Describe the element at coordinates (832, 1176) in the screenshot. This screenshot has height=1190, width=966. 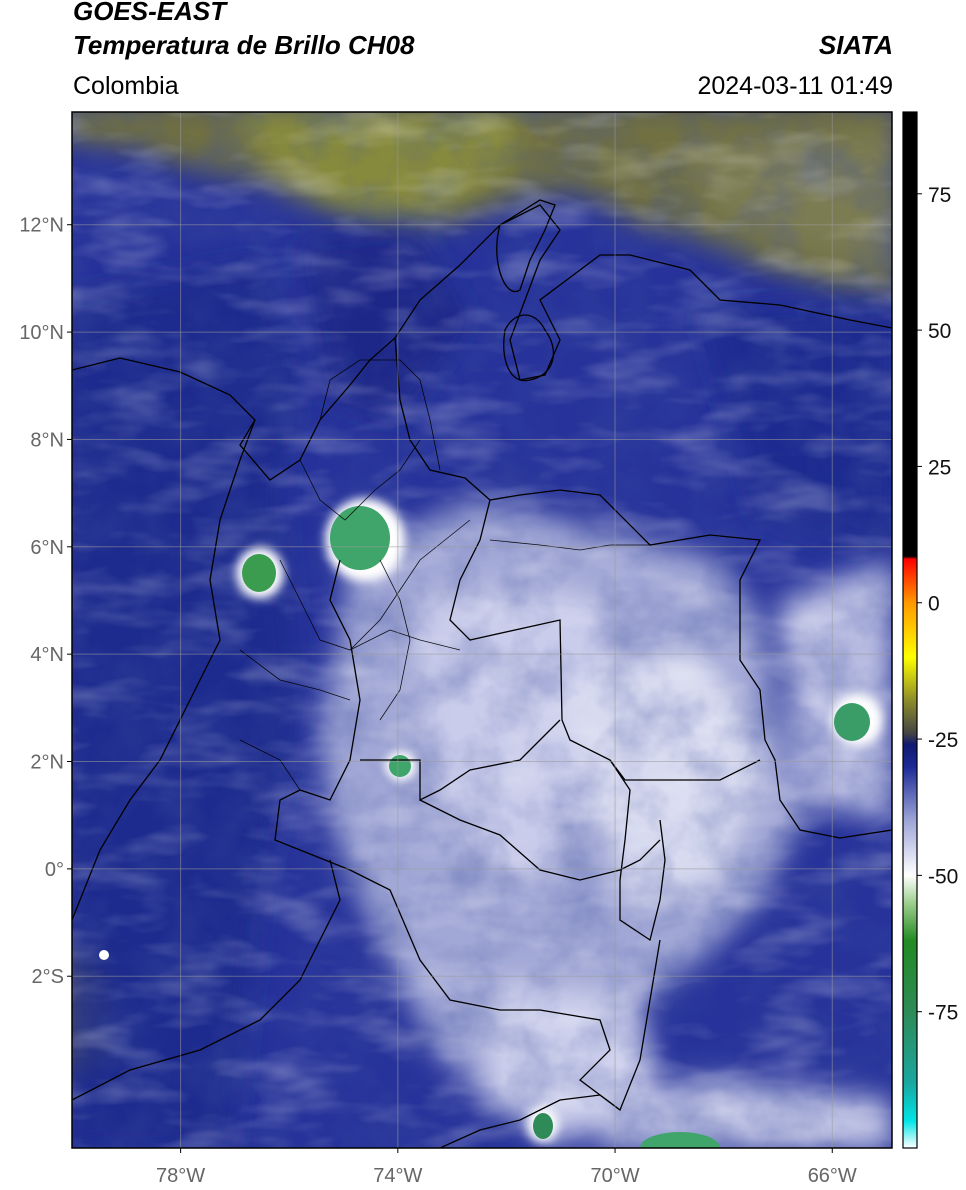
I see `lon-tick-label: 66°W` at that location.